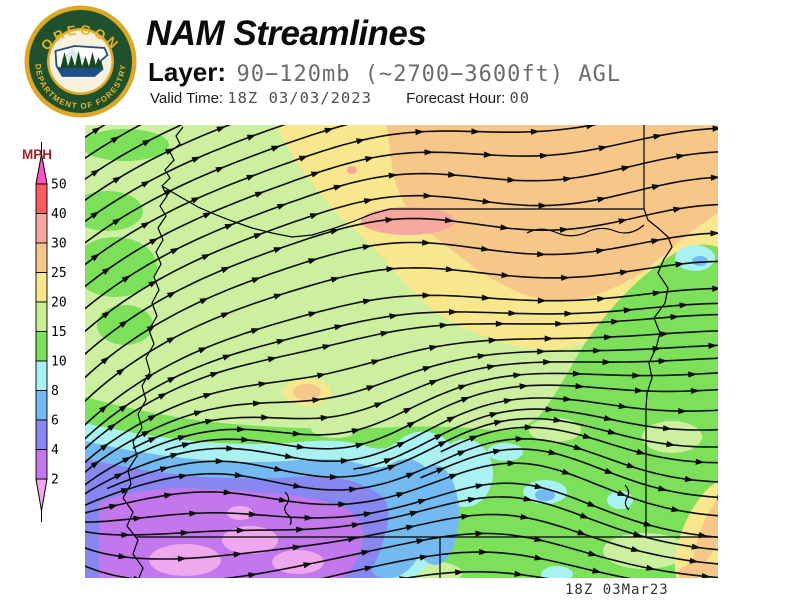 This screenshot has height=600, width=800. Describe the element at coordinates (55, 480) in the screenshot. I see `svg-text: 2` at that location.